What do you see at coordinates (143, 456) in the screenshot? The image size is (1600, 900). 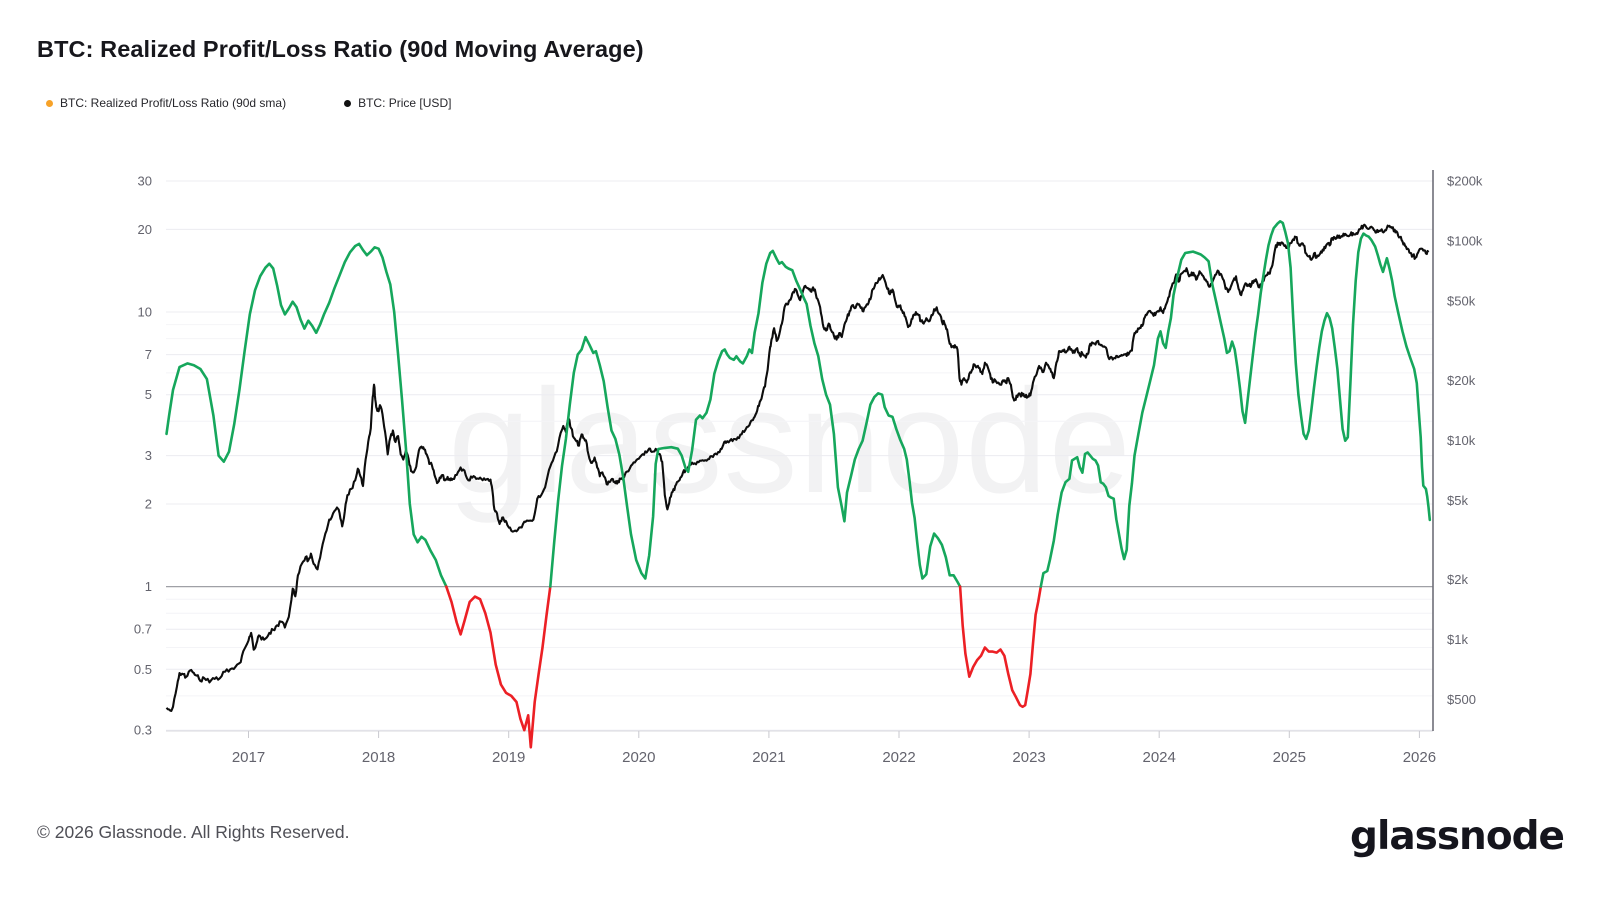 I see `left-axis-labels: 30 20 10 7 5 3 2 1 0.7 0.5 0.3` at bounding box center [143, 456].